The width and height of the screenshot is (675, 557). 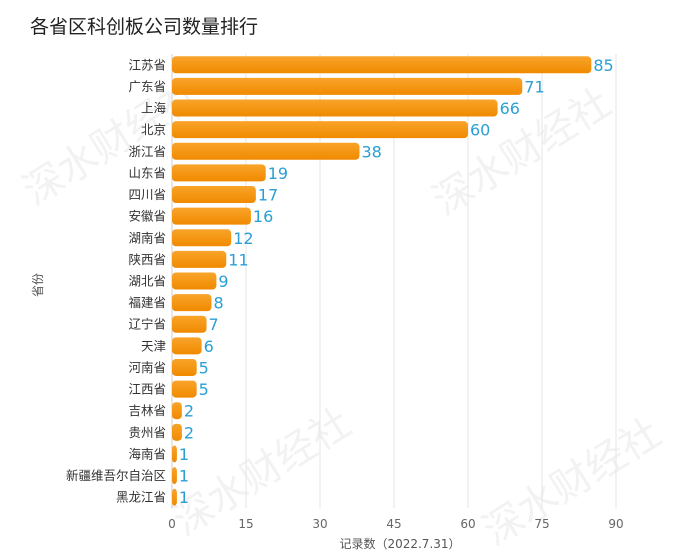 I want to click on y-tick-label: 吉林省, so click(x=147, y=410).